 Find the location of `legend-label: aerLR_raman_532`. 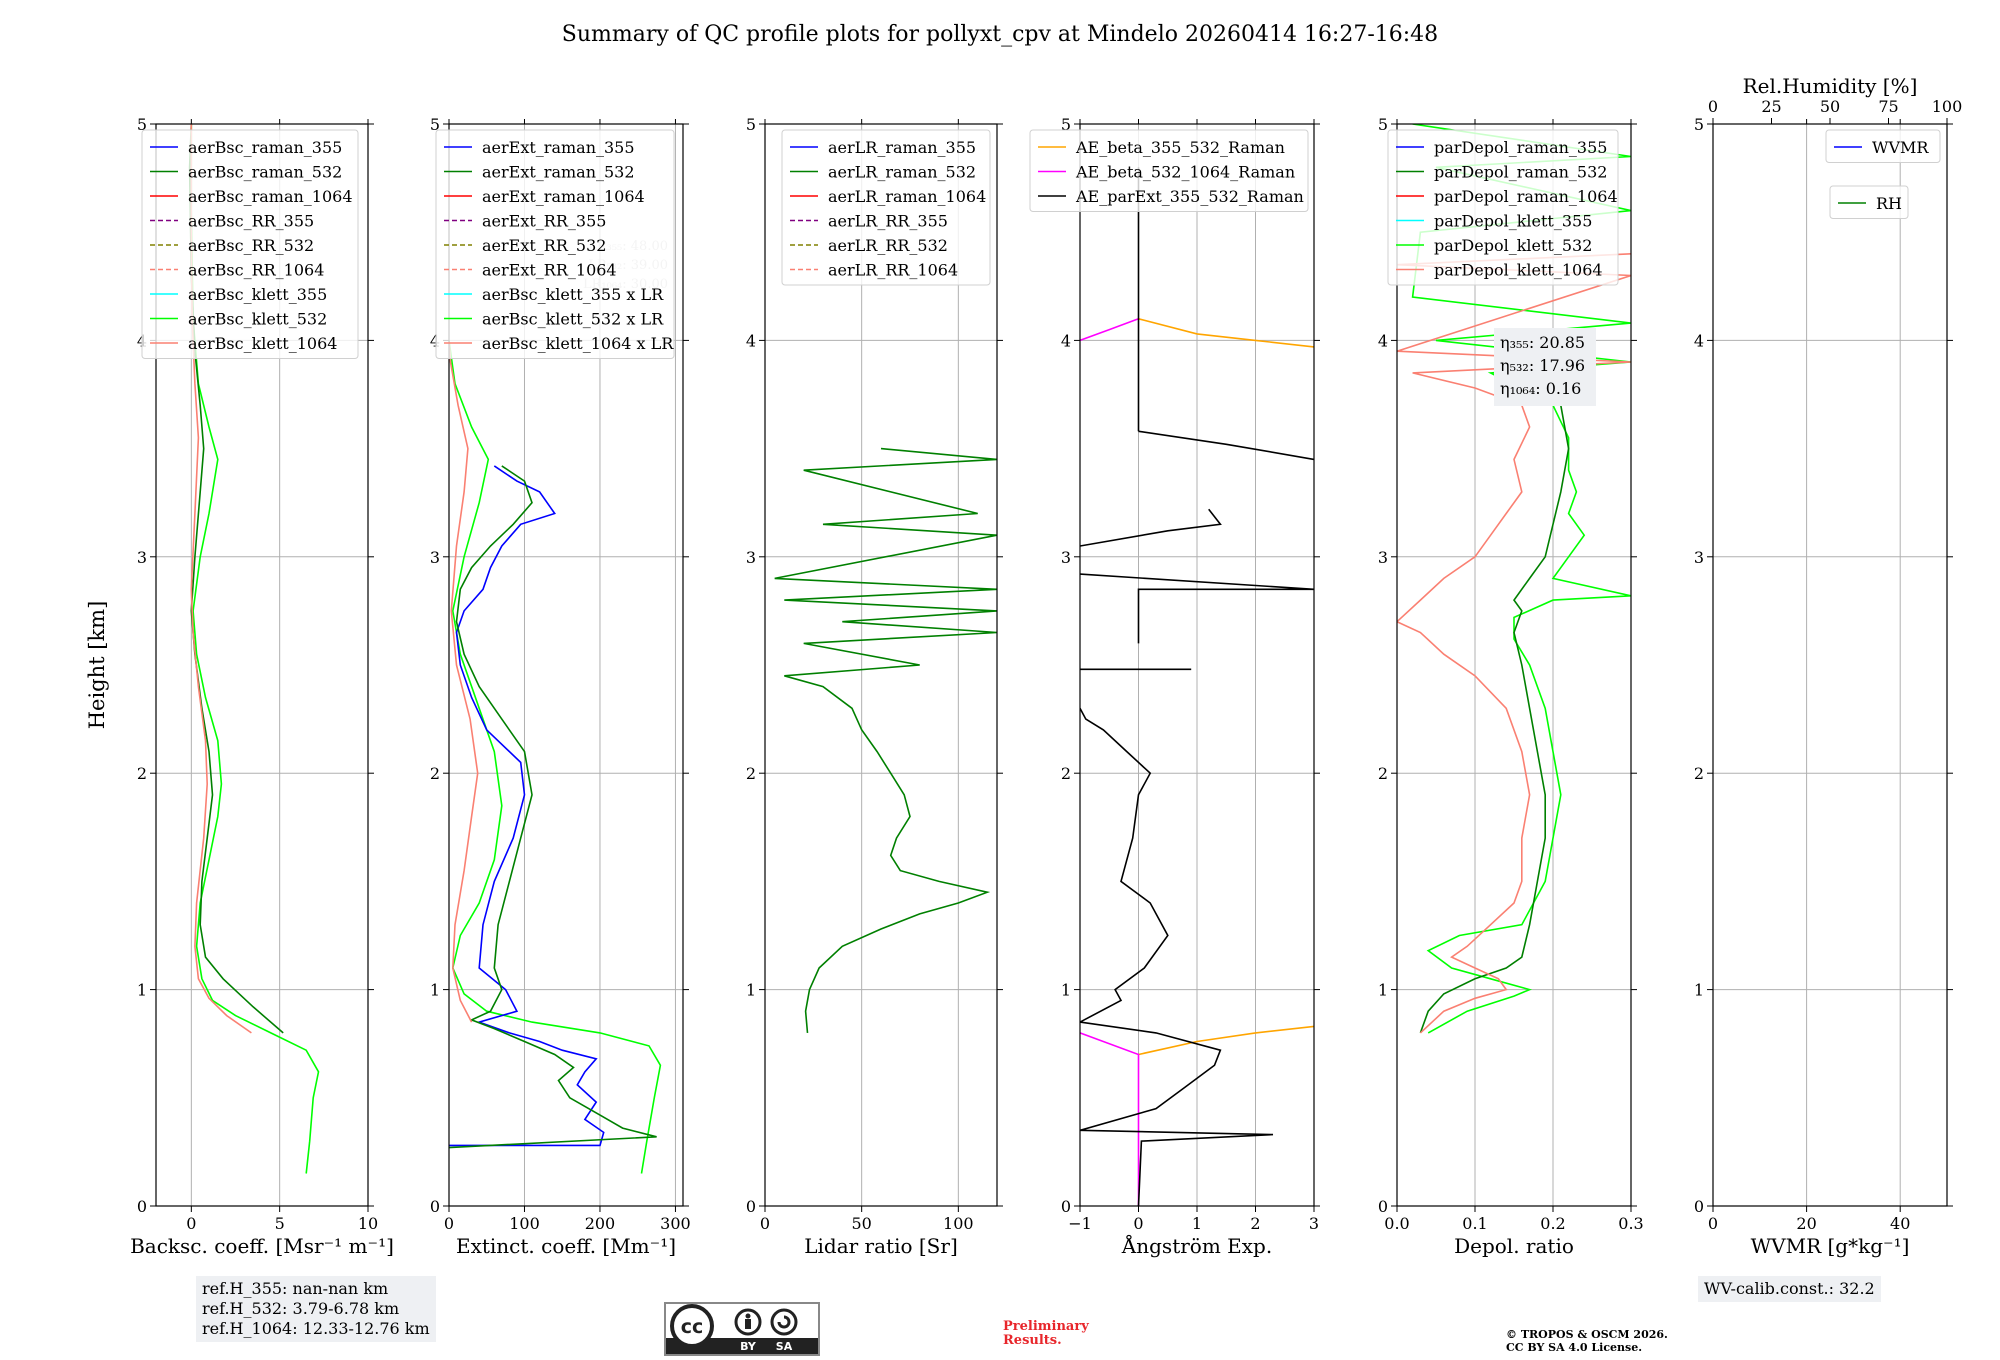

legend-label: aerLR_raman_532 is located at coordinates (902, 172).